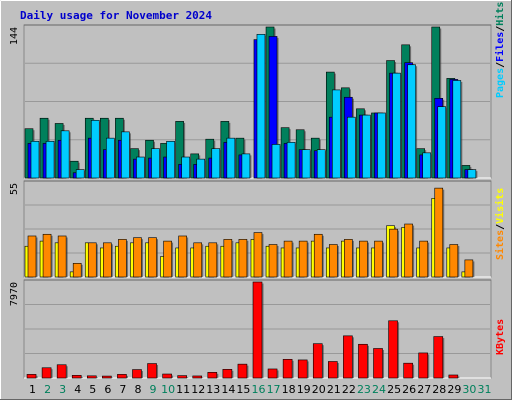 This screenshot has width=512, height=400. What do you see at coordinates (500, 14) in the screenshot?
I see `legend-item-hits: Hits` at bounding box center [500, 14].